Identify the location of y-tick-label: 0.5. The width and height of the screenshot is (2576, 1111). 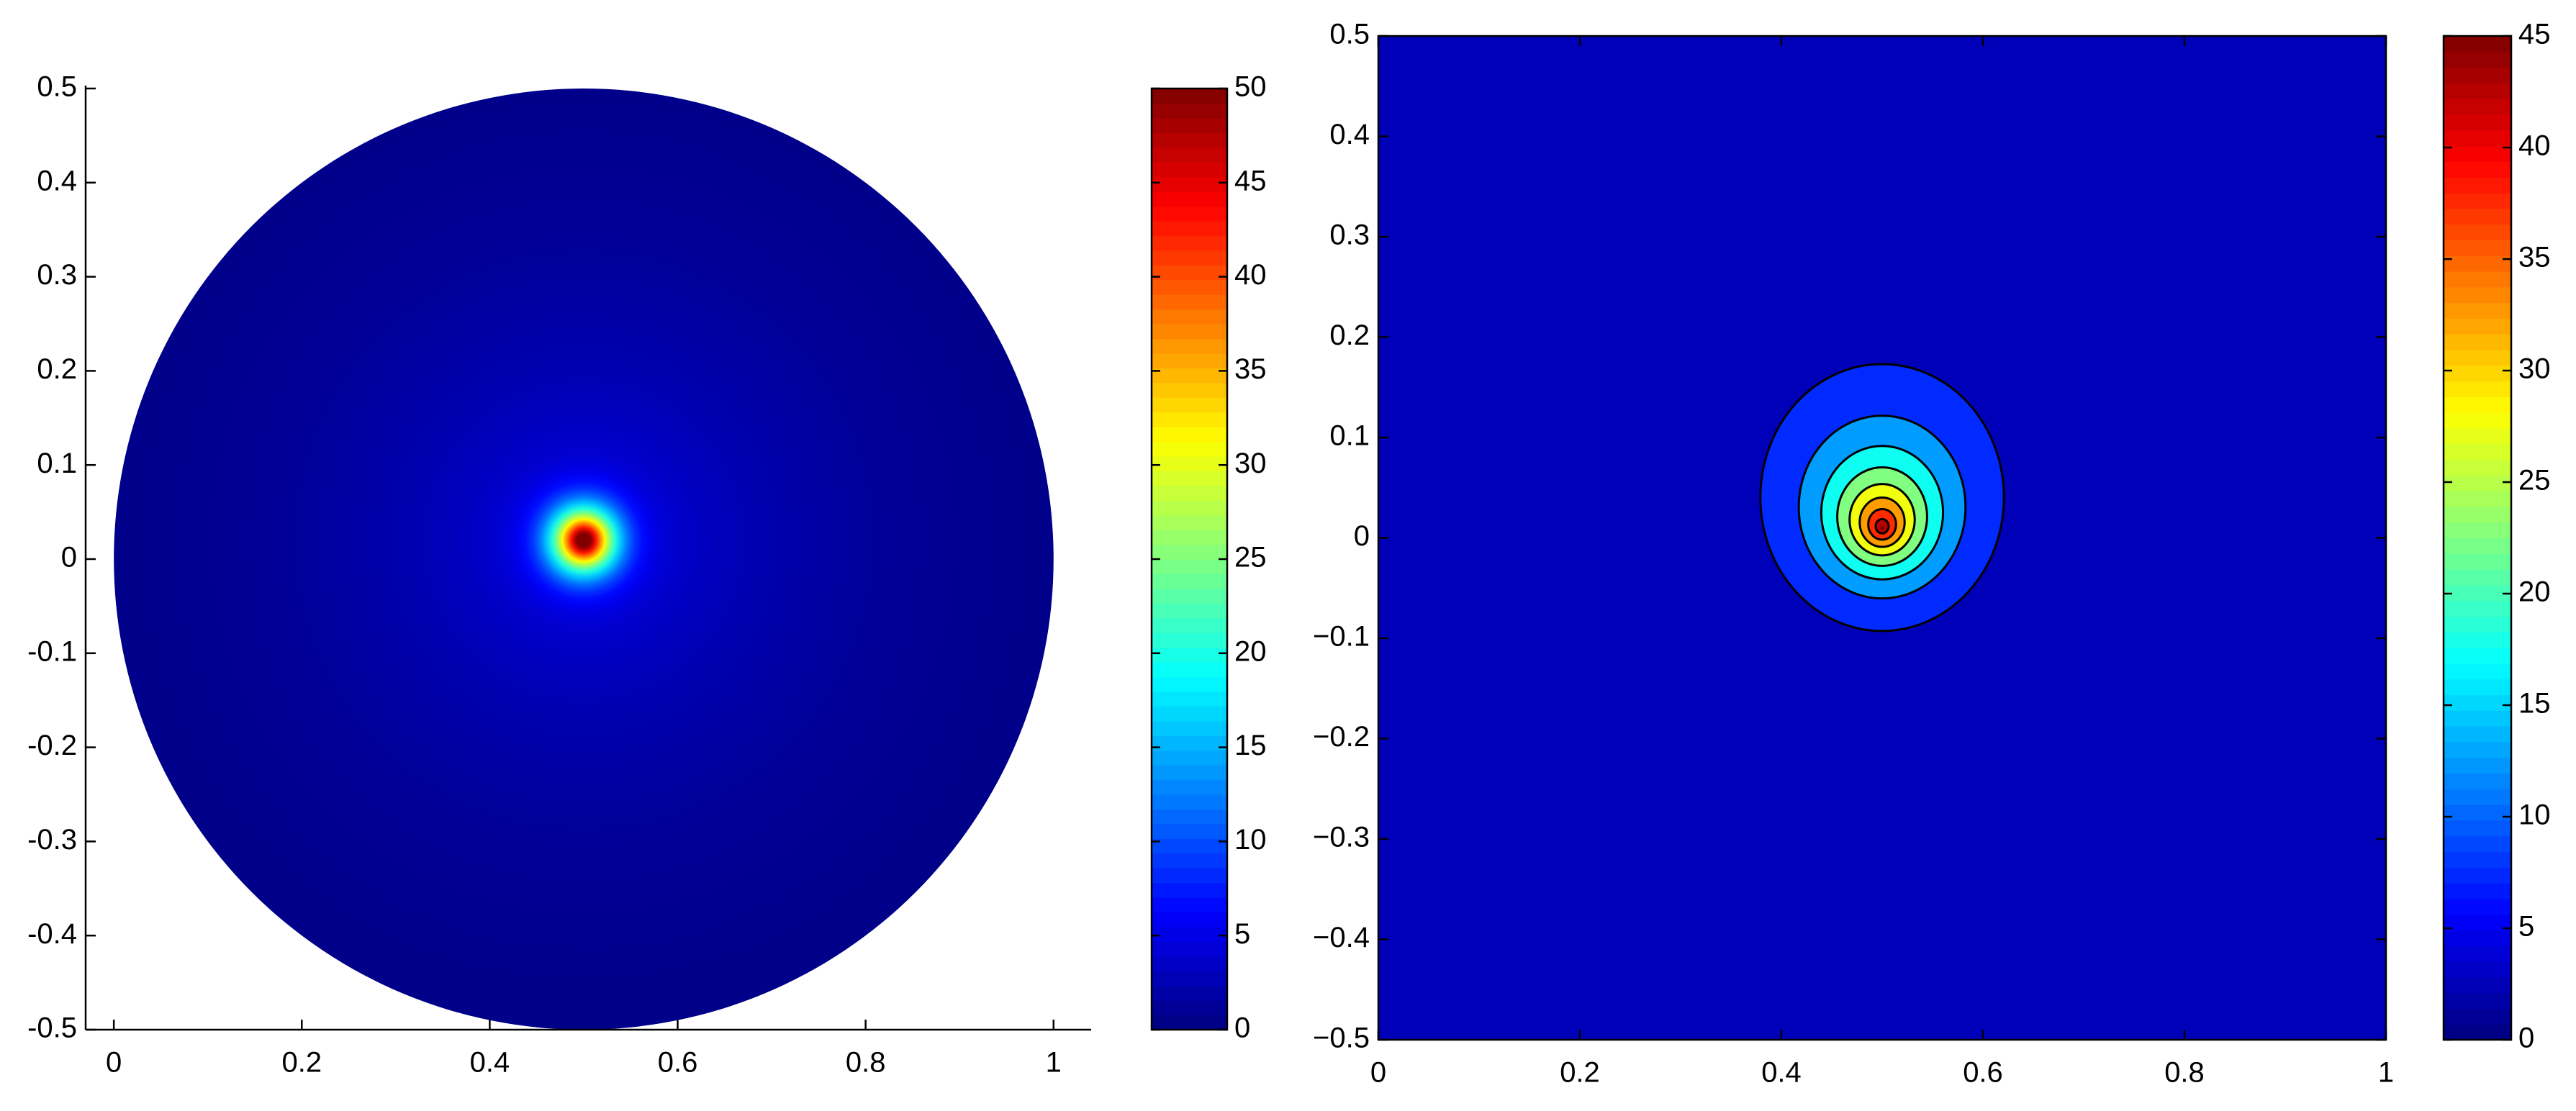
(1349, 34).